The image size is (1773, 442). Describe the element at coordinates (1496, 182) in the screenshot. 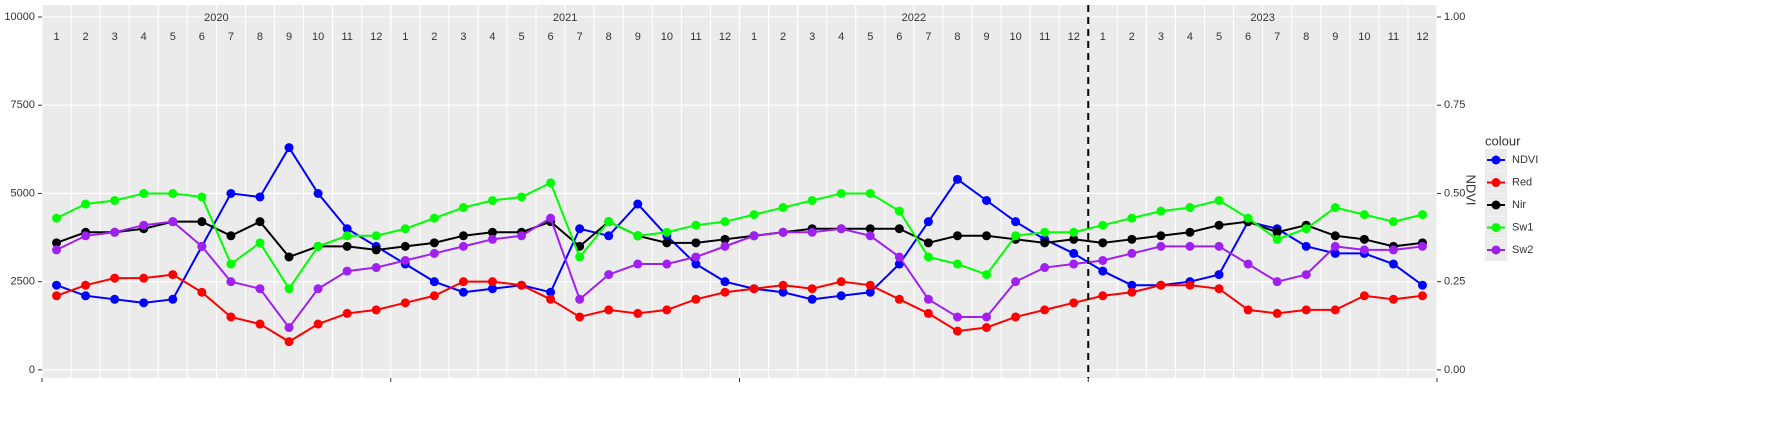

I see `legend-key-point` at that location.